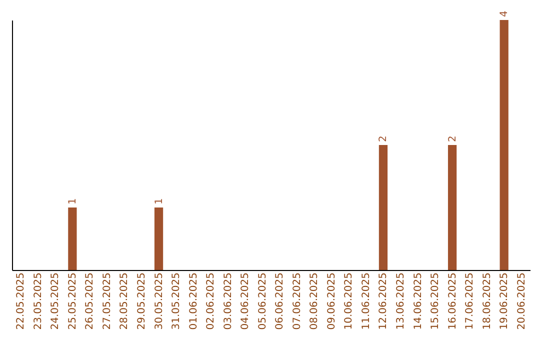 The width and height of the screenshot is (540, 340). What do you see at coordinates (176, 301) in the screenshot?
I see `x-tick-label: 31.05.2025` at bounding box center [176, 301].